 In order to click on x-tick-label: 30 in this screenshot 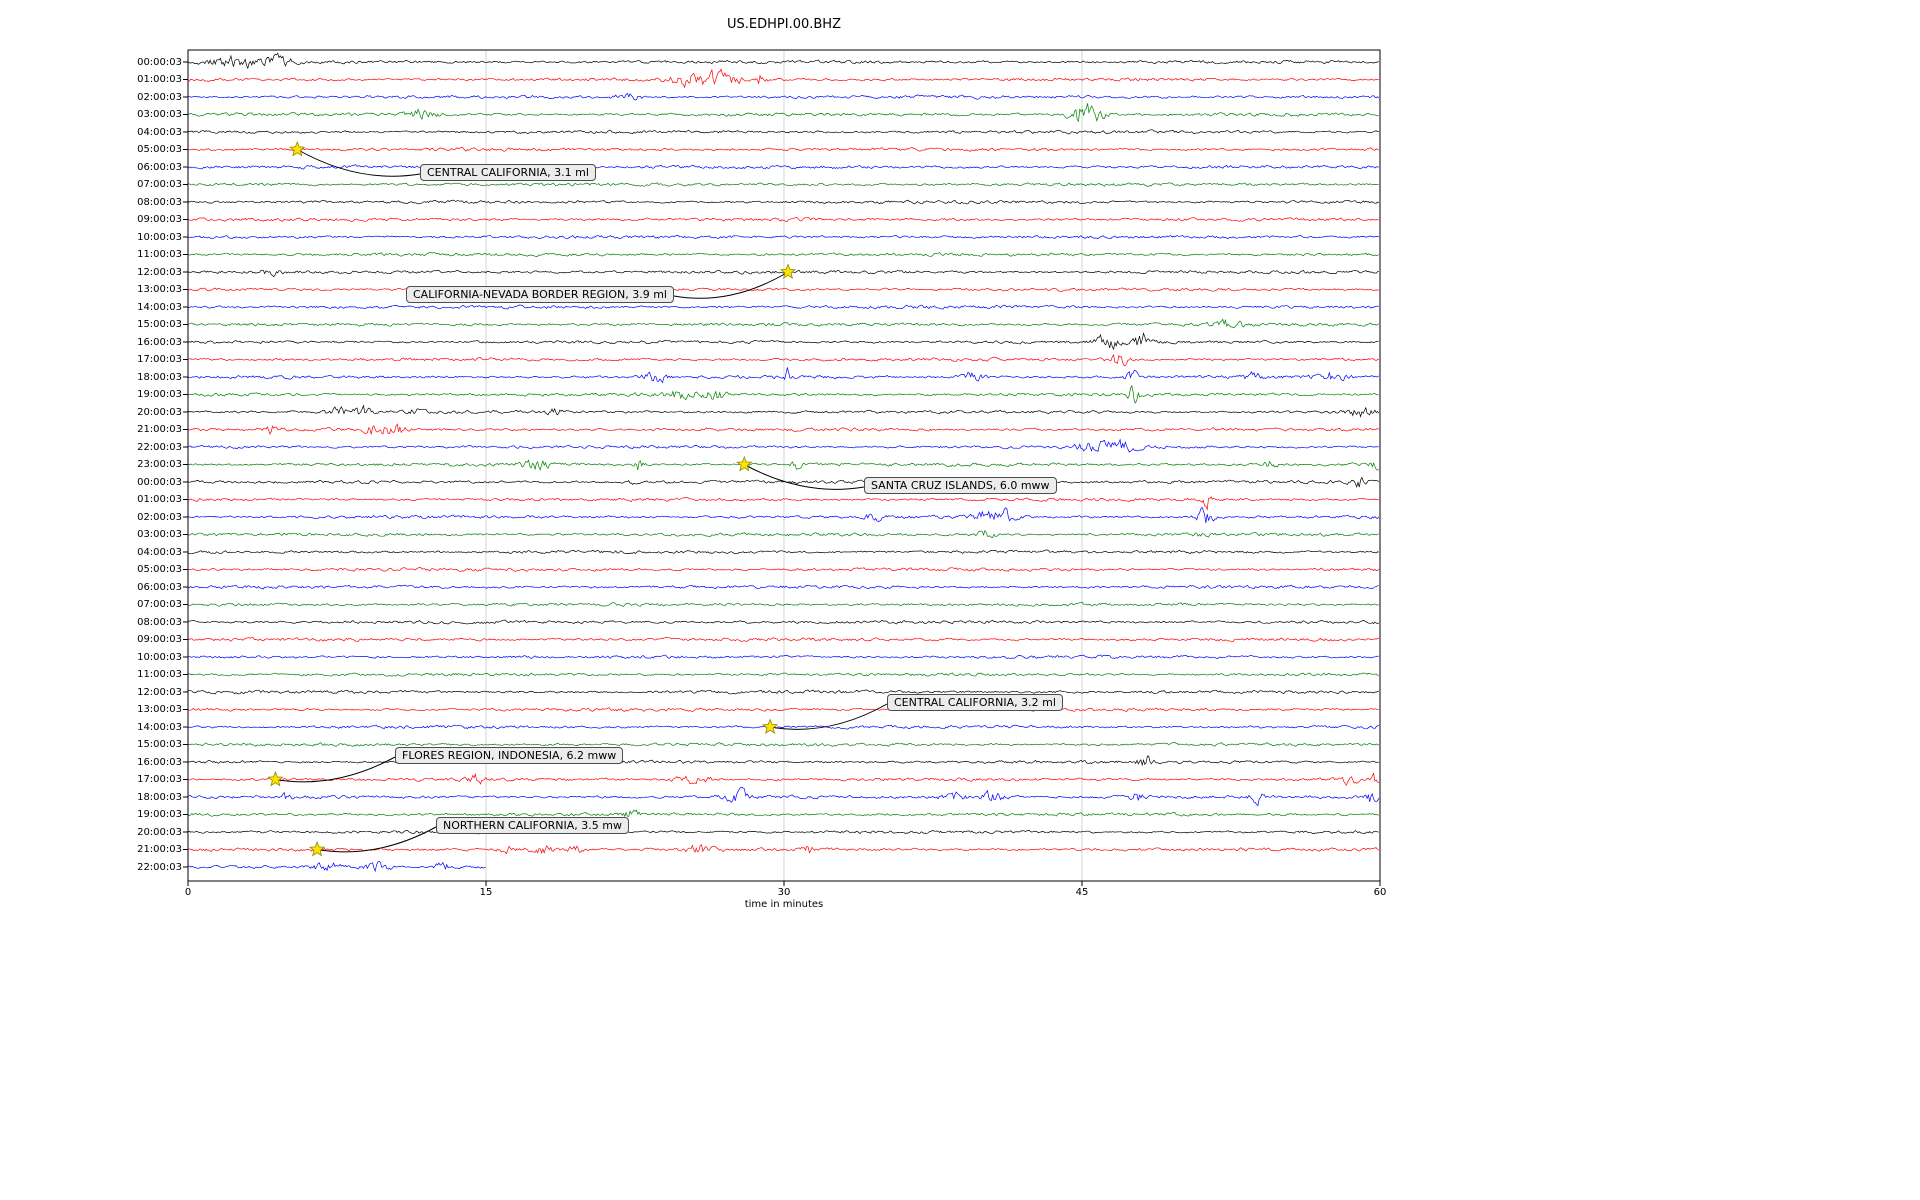, I will do `click(784, 892)`.